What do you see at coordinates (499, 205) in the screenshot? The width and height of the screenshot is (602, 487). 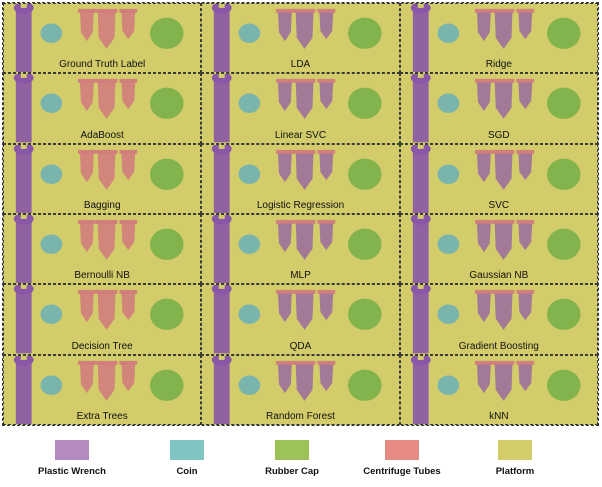 I see `panel-label: SVC` at bounding box center [499, 205].